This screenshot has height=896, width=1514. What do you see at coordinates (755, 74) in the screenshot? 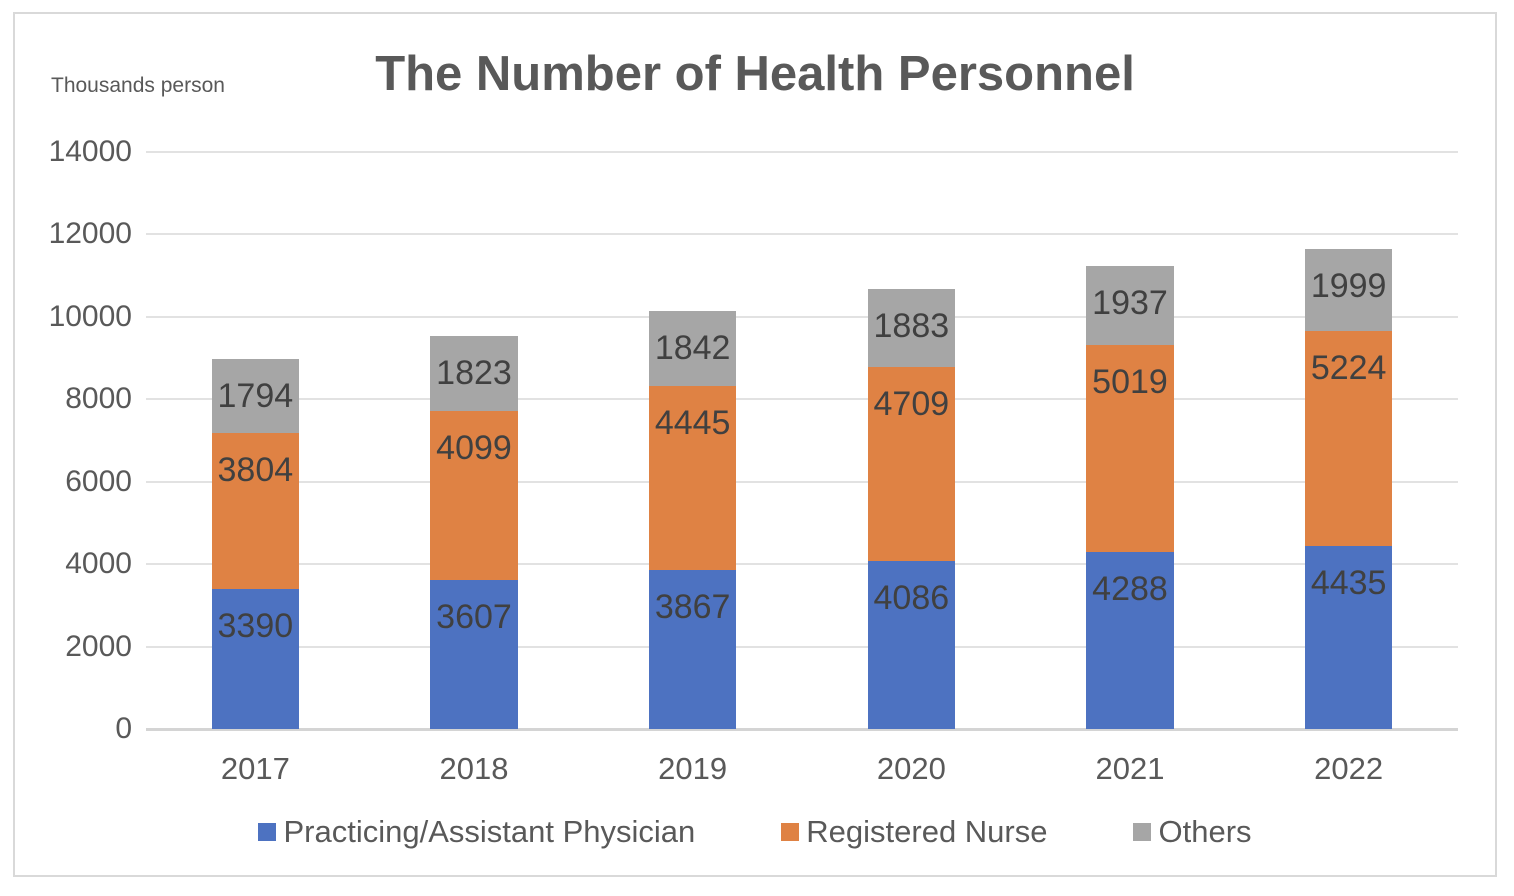
I see `chart-title: The Number of Health Personnel` at bounding box center [755, 74].